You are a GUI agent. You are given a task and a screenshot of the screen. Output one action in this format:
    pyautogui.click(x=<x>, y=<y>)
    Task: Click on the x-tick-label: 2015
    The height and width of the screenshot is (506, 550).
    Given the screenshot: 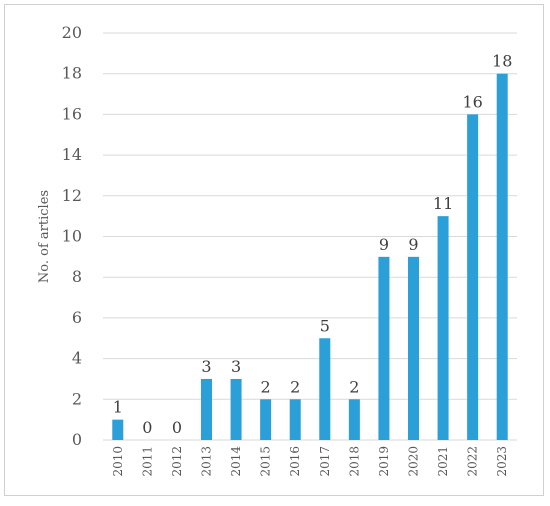 What is the action you would take?
    pyautogui.click(x=266, y=461)
    